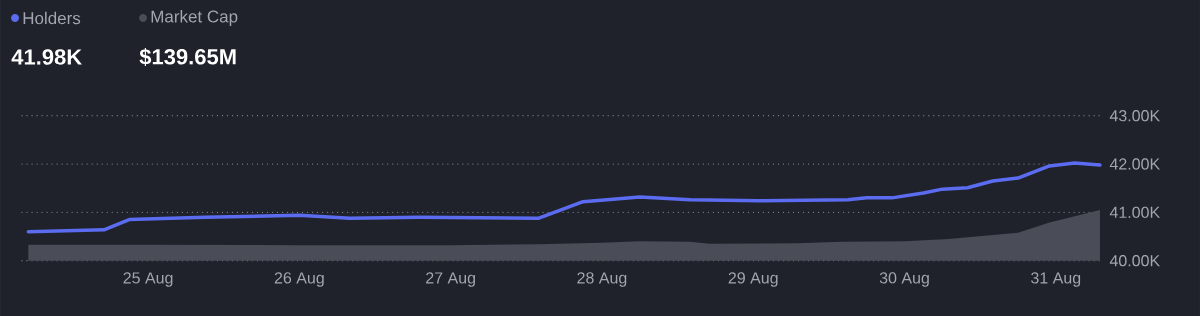 This screenshot has height=316, width=1200. I want to click on x-tick-label: 29 Aug, so click(753, 279).